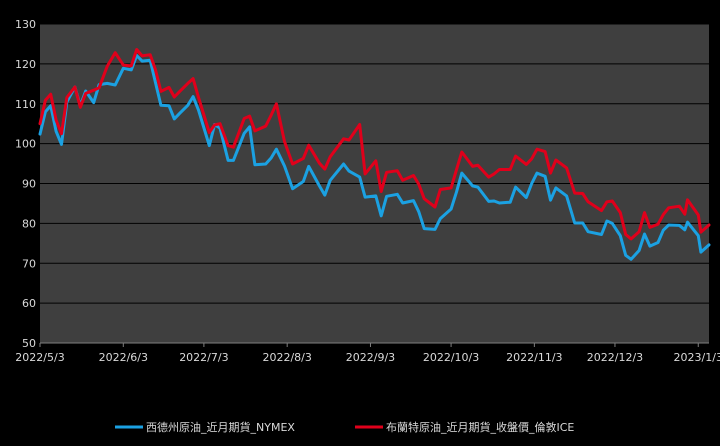 Image resolution: width=720 pixels, height=446 pixels. I want to click on x-tick-label: 2022/5/3, so click(39, 357).